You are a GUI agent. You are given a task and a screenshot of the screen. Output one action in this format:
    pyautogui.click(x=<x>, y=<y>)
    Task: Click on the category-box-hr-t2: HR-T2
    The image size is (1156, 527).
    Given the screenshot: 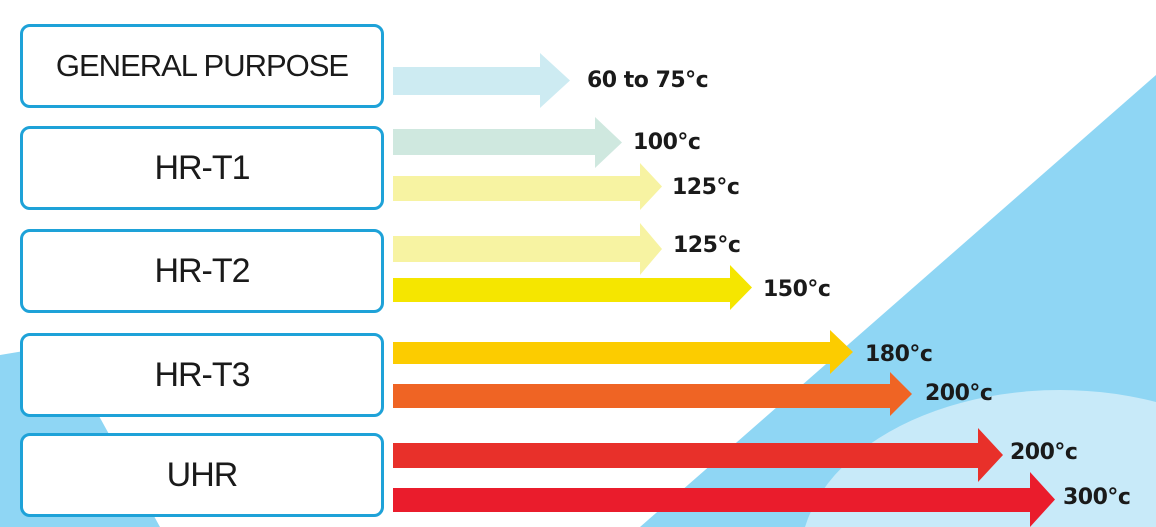 What is the action you would take?
    pyautogui.click(x=202, y=271)
    